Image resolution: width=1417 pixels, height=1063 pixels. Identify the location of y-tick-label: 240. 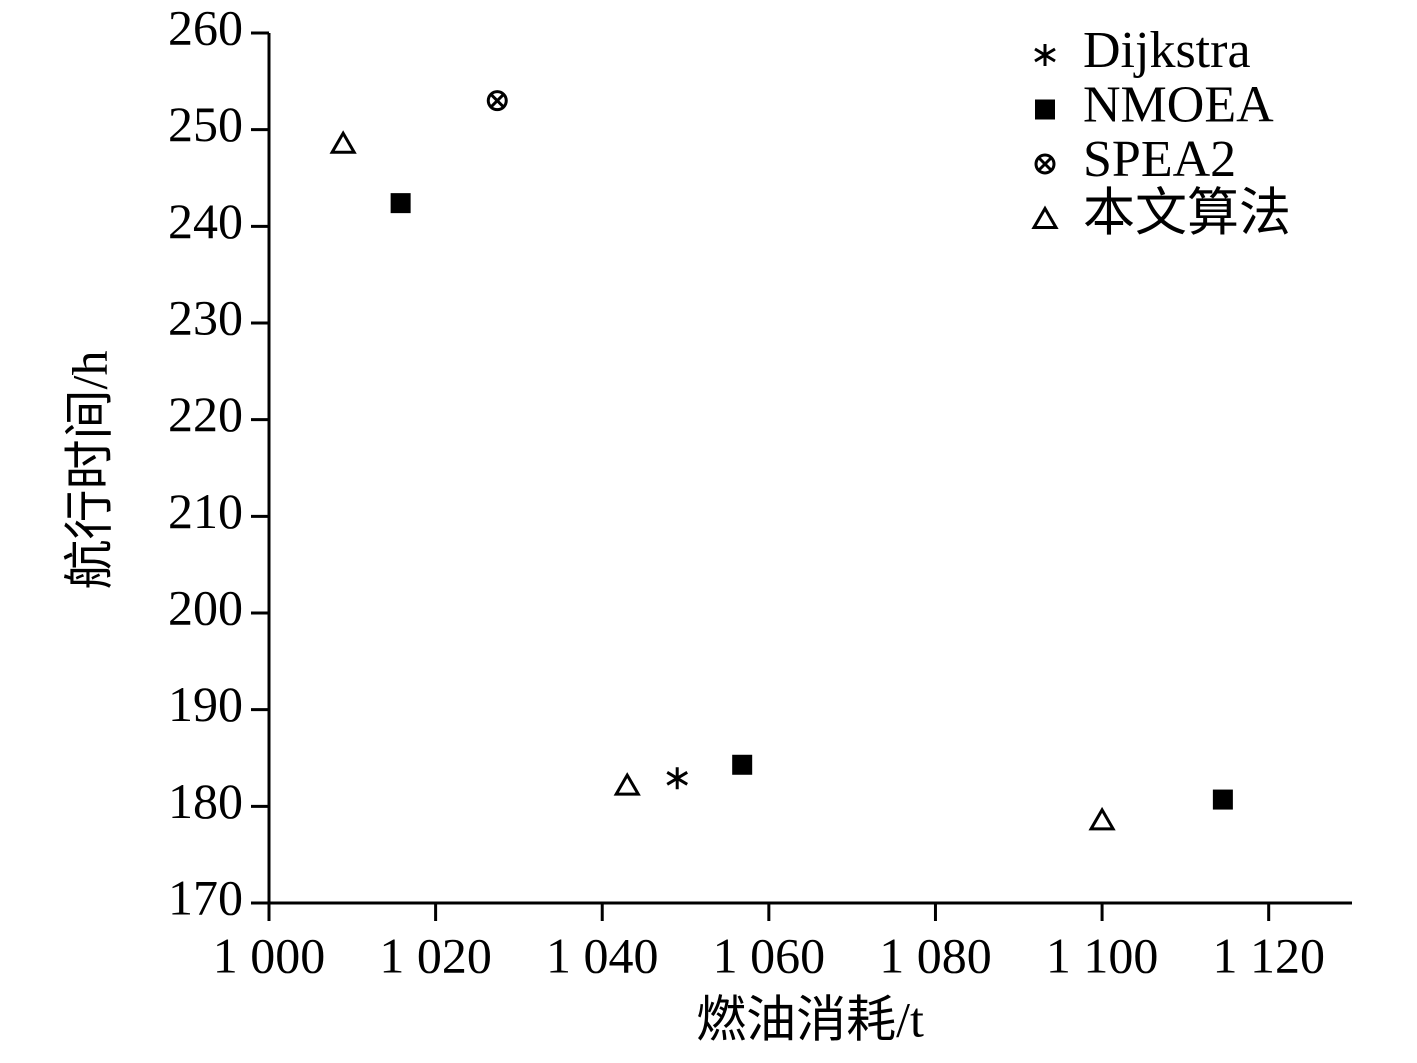
(205, 221).